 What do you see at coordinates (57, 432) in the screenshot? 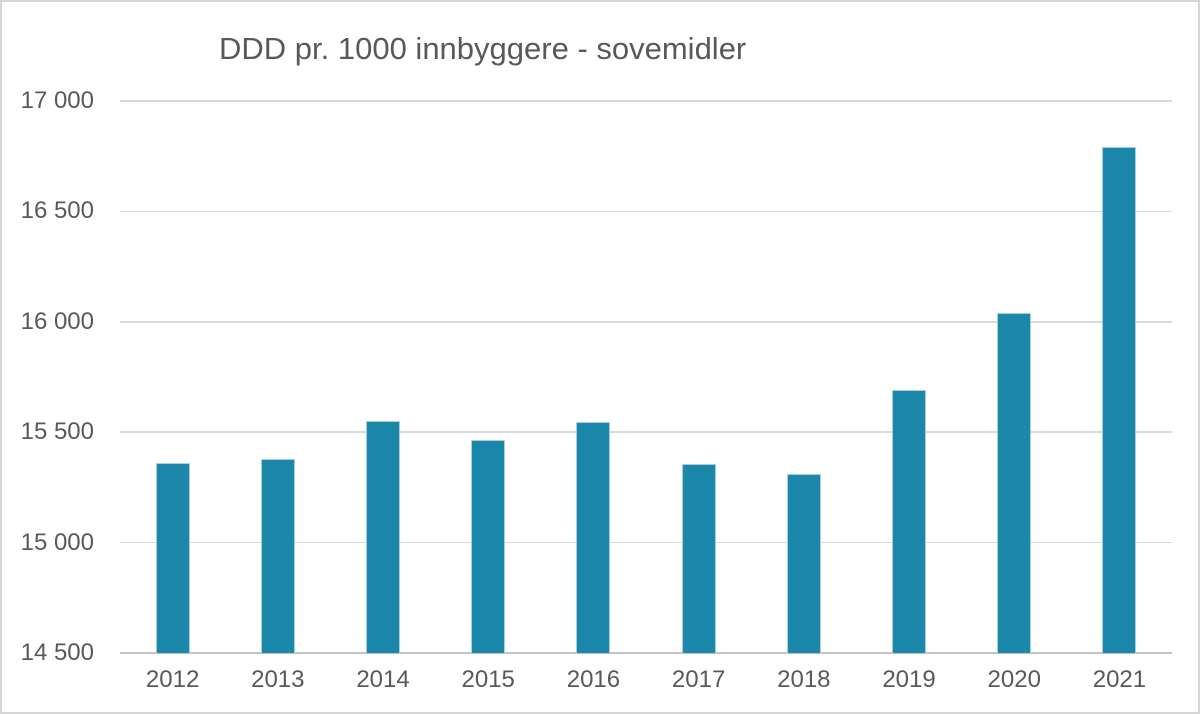
I see `y-tick-label: 15 500` at bounding box center [57, 432].